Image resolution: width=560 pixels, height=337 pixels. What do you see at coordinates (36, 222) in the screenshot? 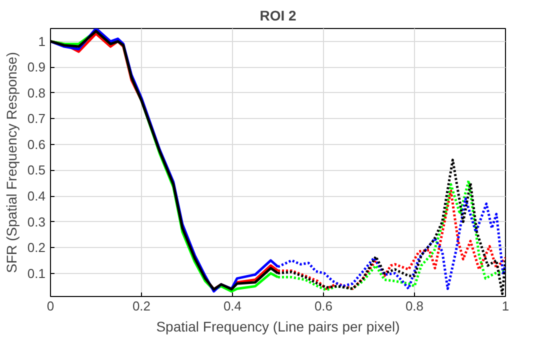
I see `y-tick-label: 0.3` at bounding box center [36, 222].